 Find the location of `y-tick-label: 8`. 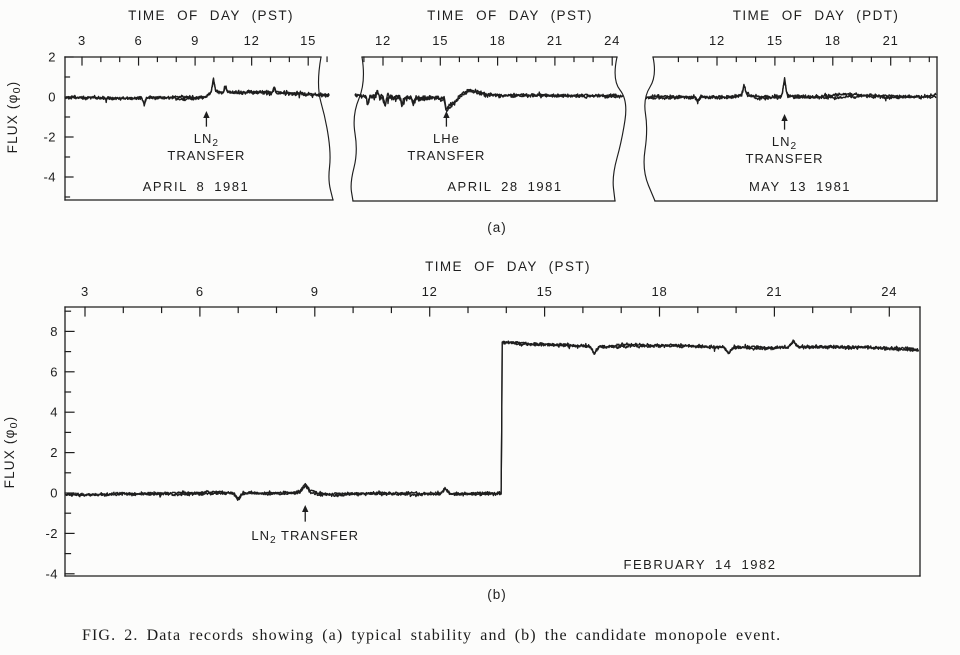

y-tick-label: 8 is located at coordinates (54, 331).